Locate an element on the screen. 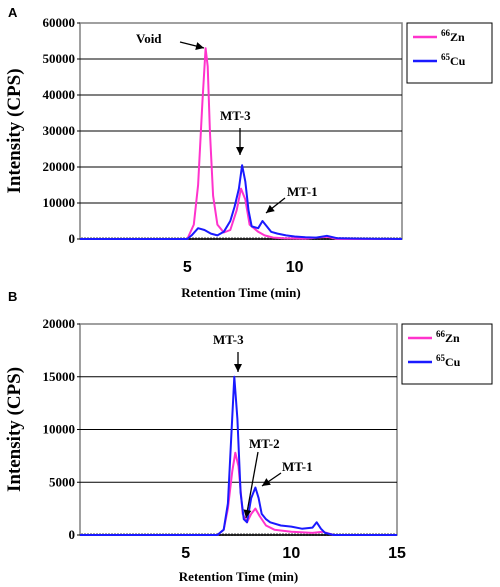  peak-annotation-label: Void is located at coordinates (149, 38).